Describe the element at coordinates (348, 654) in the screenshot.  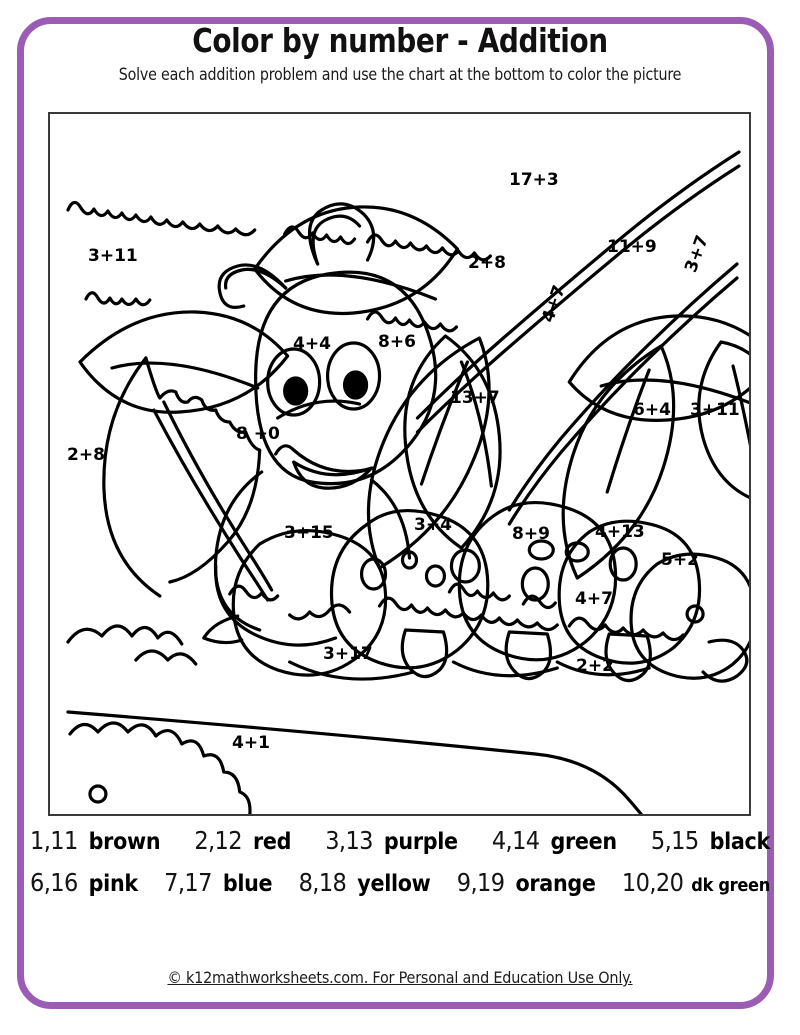
I see `problem-label-ground-upper: 3+17` at that location.